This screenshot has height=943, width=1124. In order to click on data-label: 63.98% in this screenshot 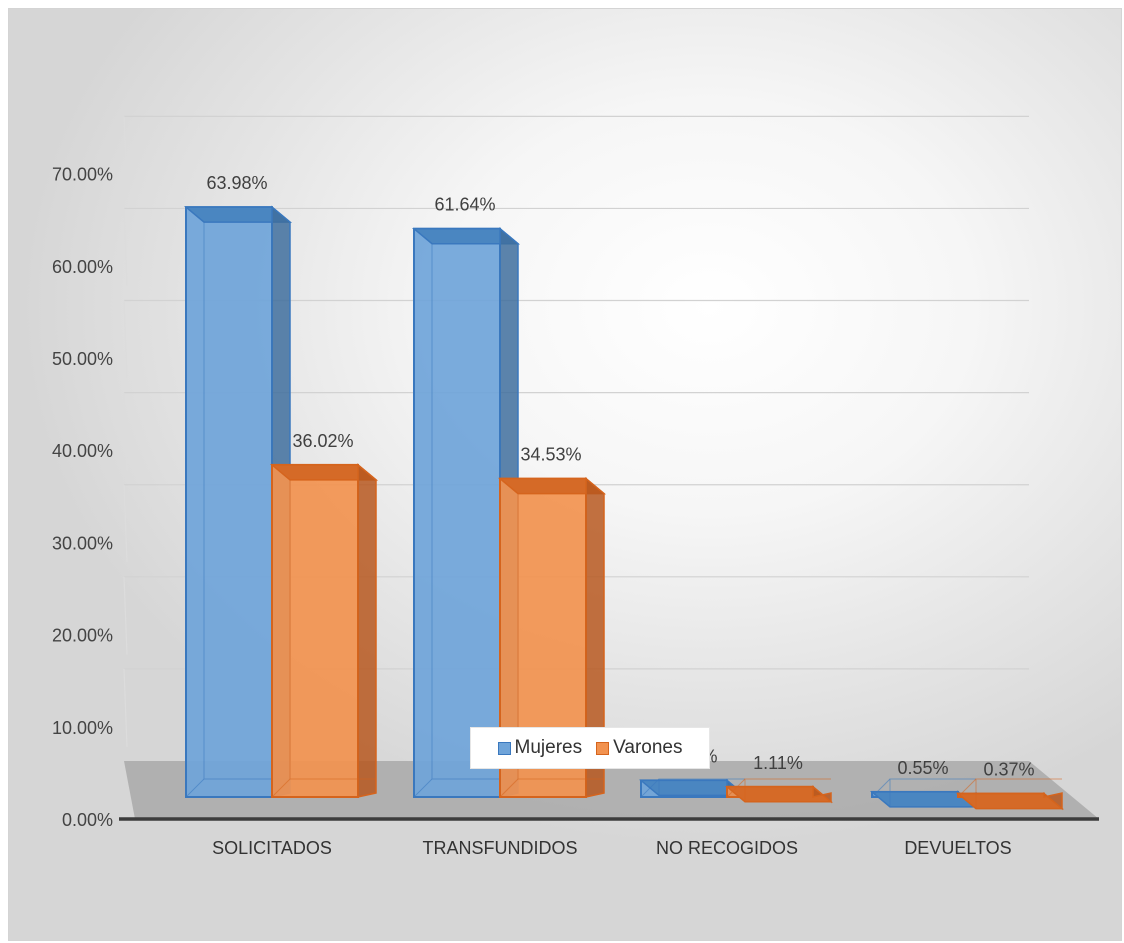, I will do `click(236, 183)`.